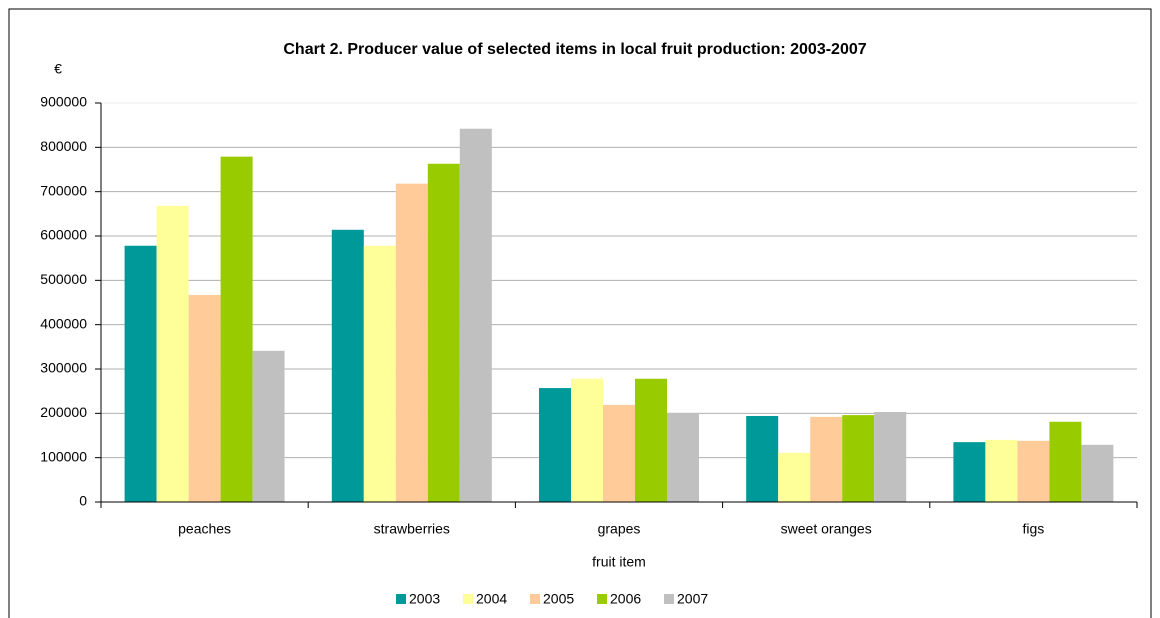 This screenshot has height=618, width=1160. I want to click on legend-label: 2003, so click(424, 599).